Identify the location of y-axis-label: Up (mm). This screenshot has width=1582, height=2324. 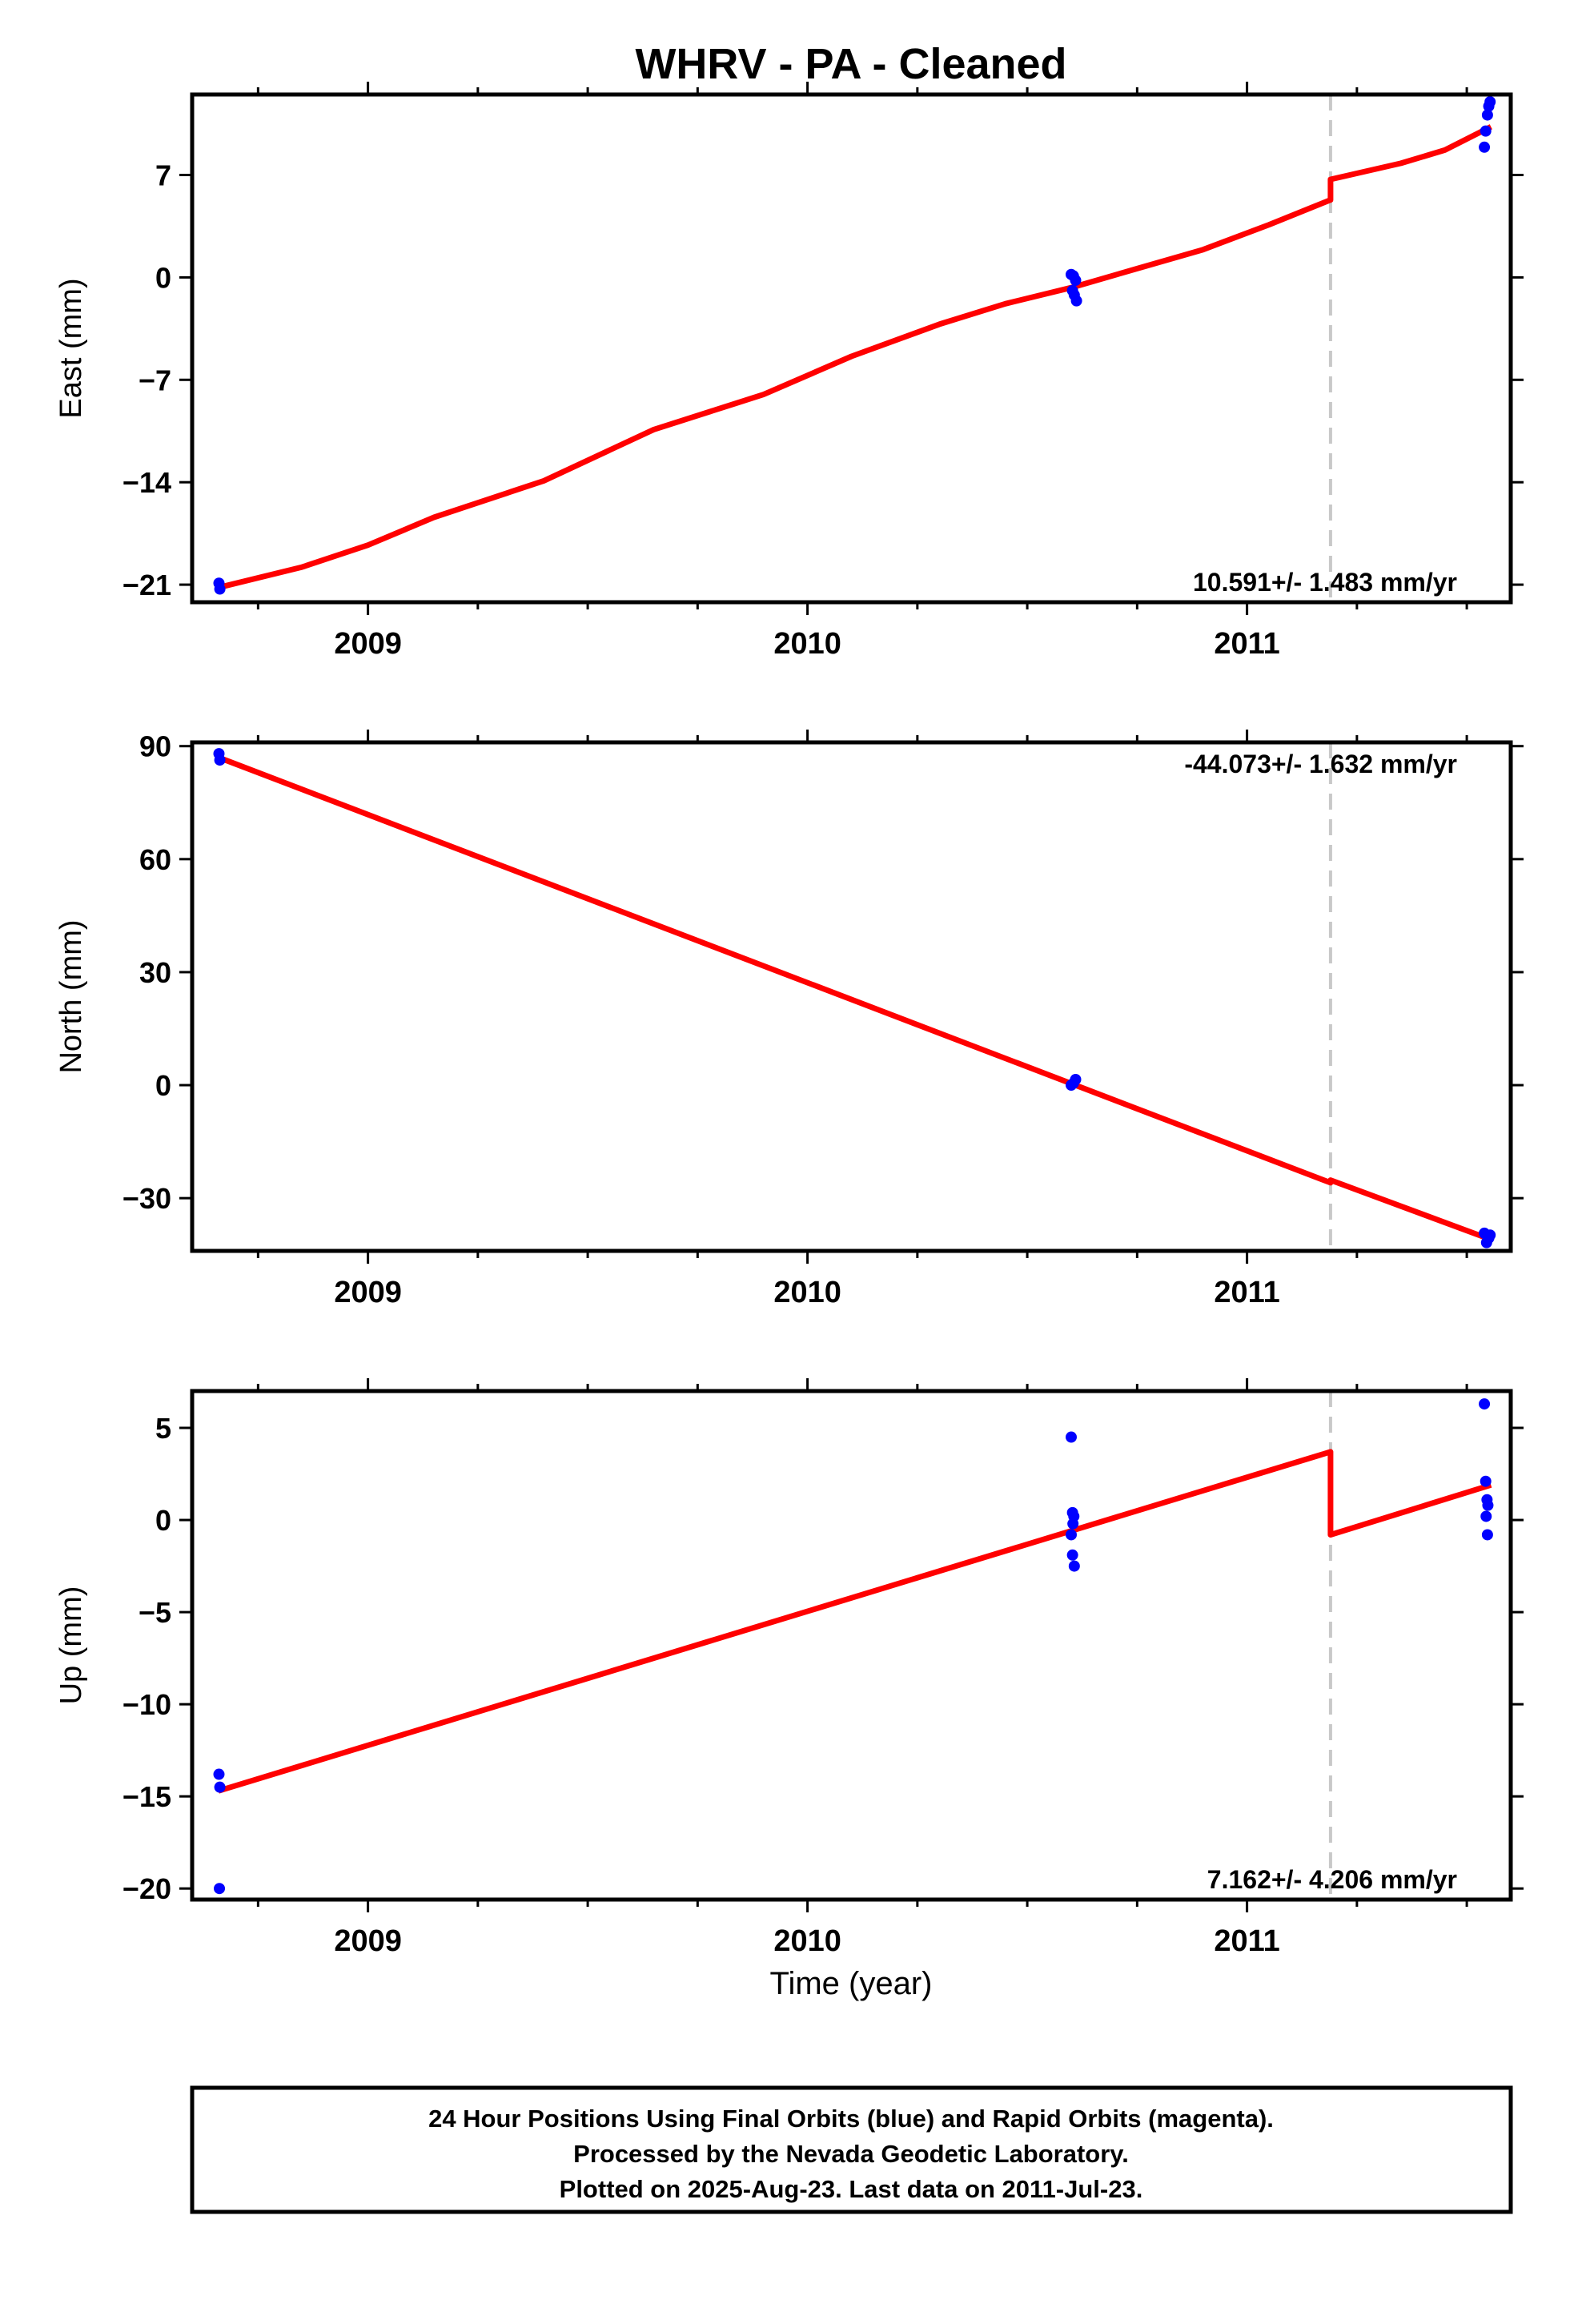
(71, 1645).